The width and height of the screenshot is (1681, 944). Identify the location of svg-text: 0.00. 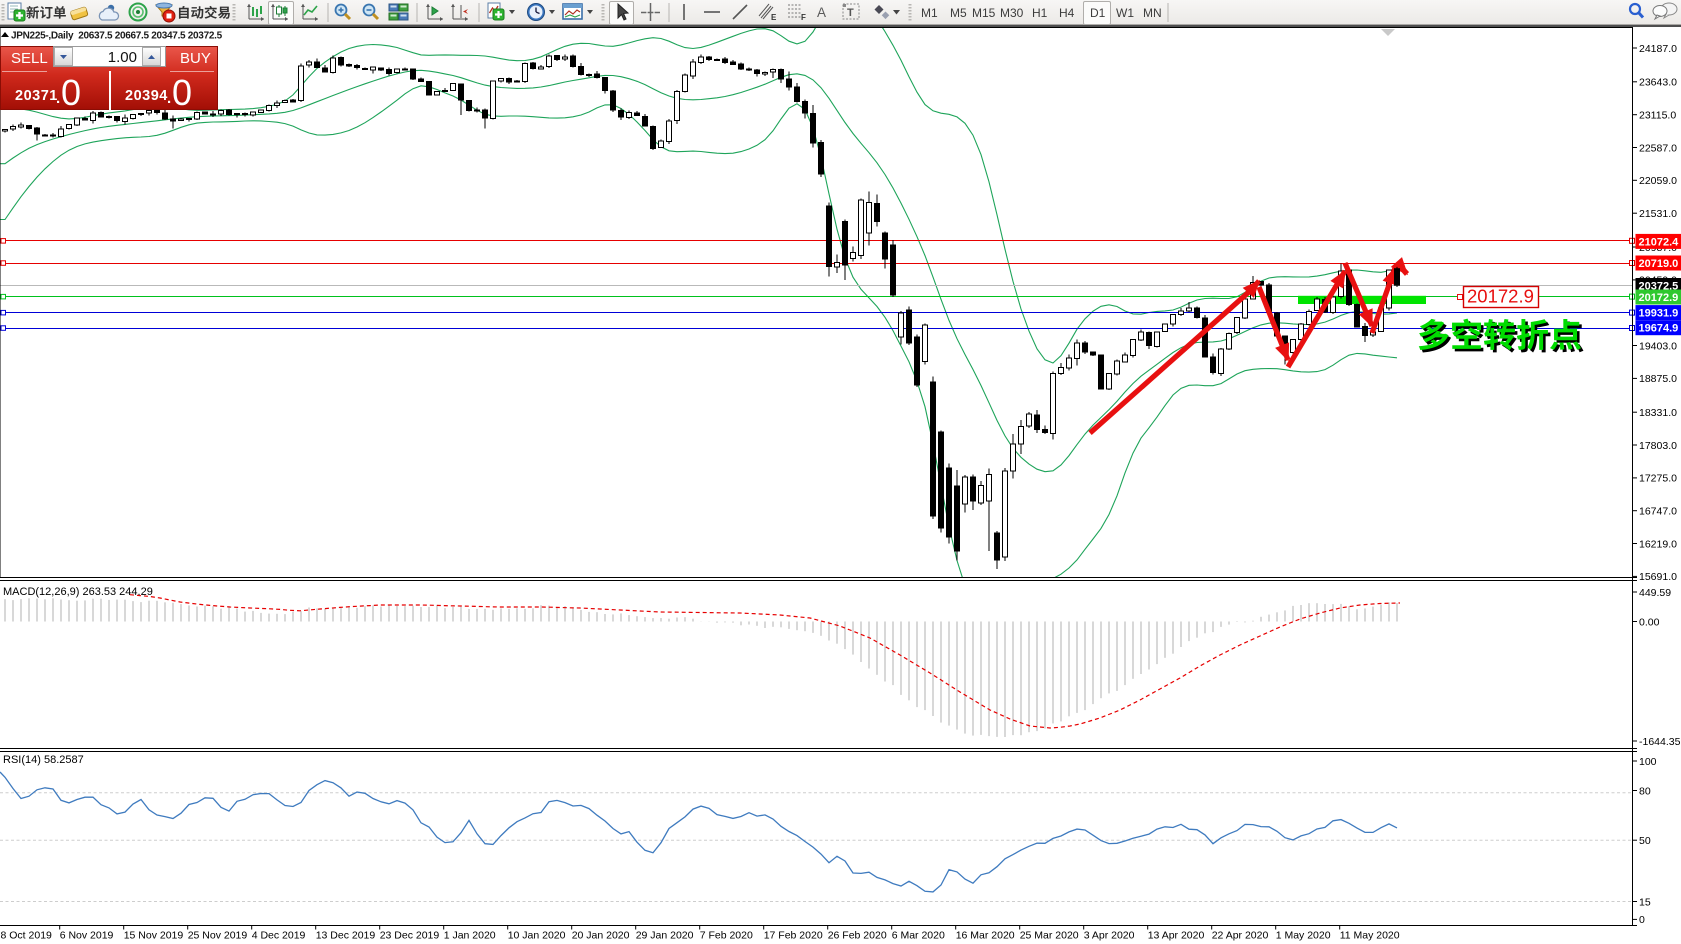
(1649, 622).